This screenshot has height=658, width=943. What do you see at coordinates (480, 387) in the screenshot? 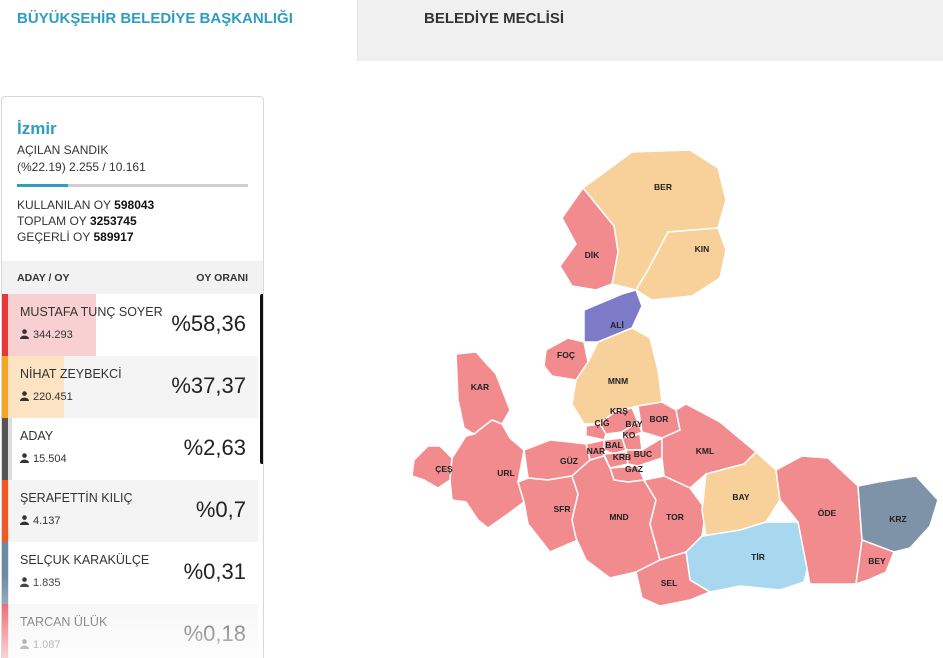
I see `district-label: KAR` at bounding box center [480, 387].